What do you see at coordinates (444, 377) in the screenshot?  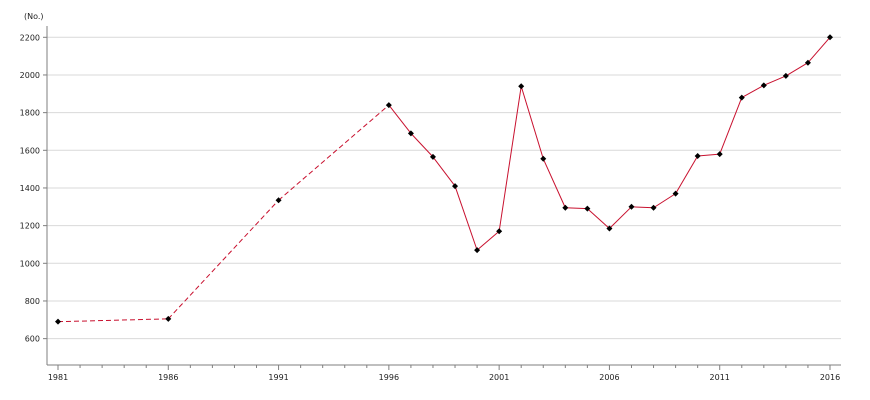 I see `x-tick-labels: 1981 1986 1991 1996 2001 2006 2011 2016` at bounding box center [444, 377].